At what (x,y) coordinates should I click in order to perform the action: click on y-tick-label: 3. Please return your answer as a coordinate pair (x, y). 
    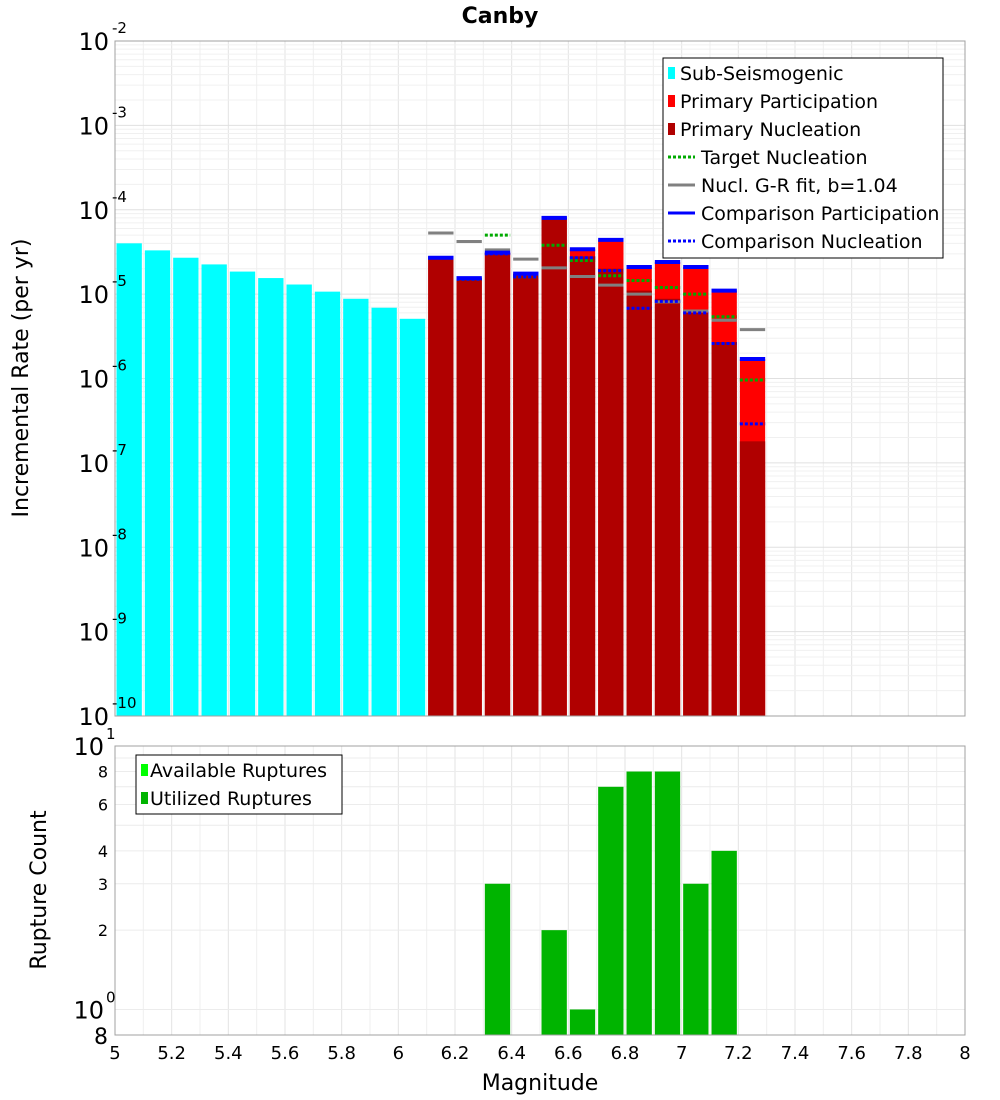
    Looking at the image, I should click on (103, 884).